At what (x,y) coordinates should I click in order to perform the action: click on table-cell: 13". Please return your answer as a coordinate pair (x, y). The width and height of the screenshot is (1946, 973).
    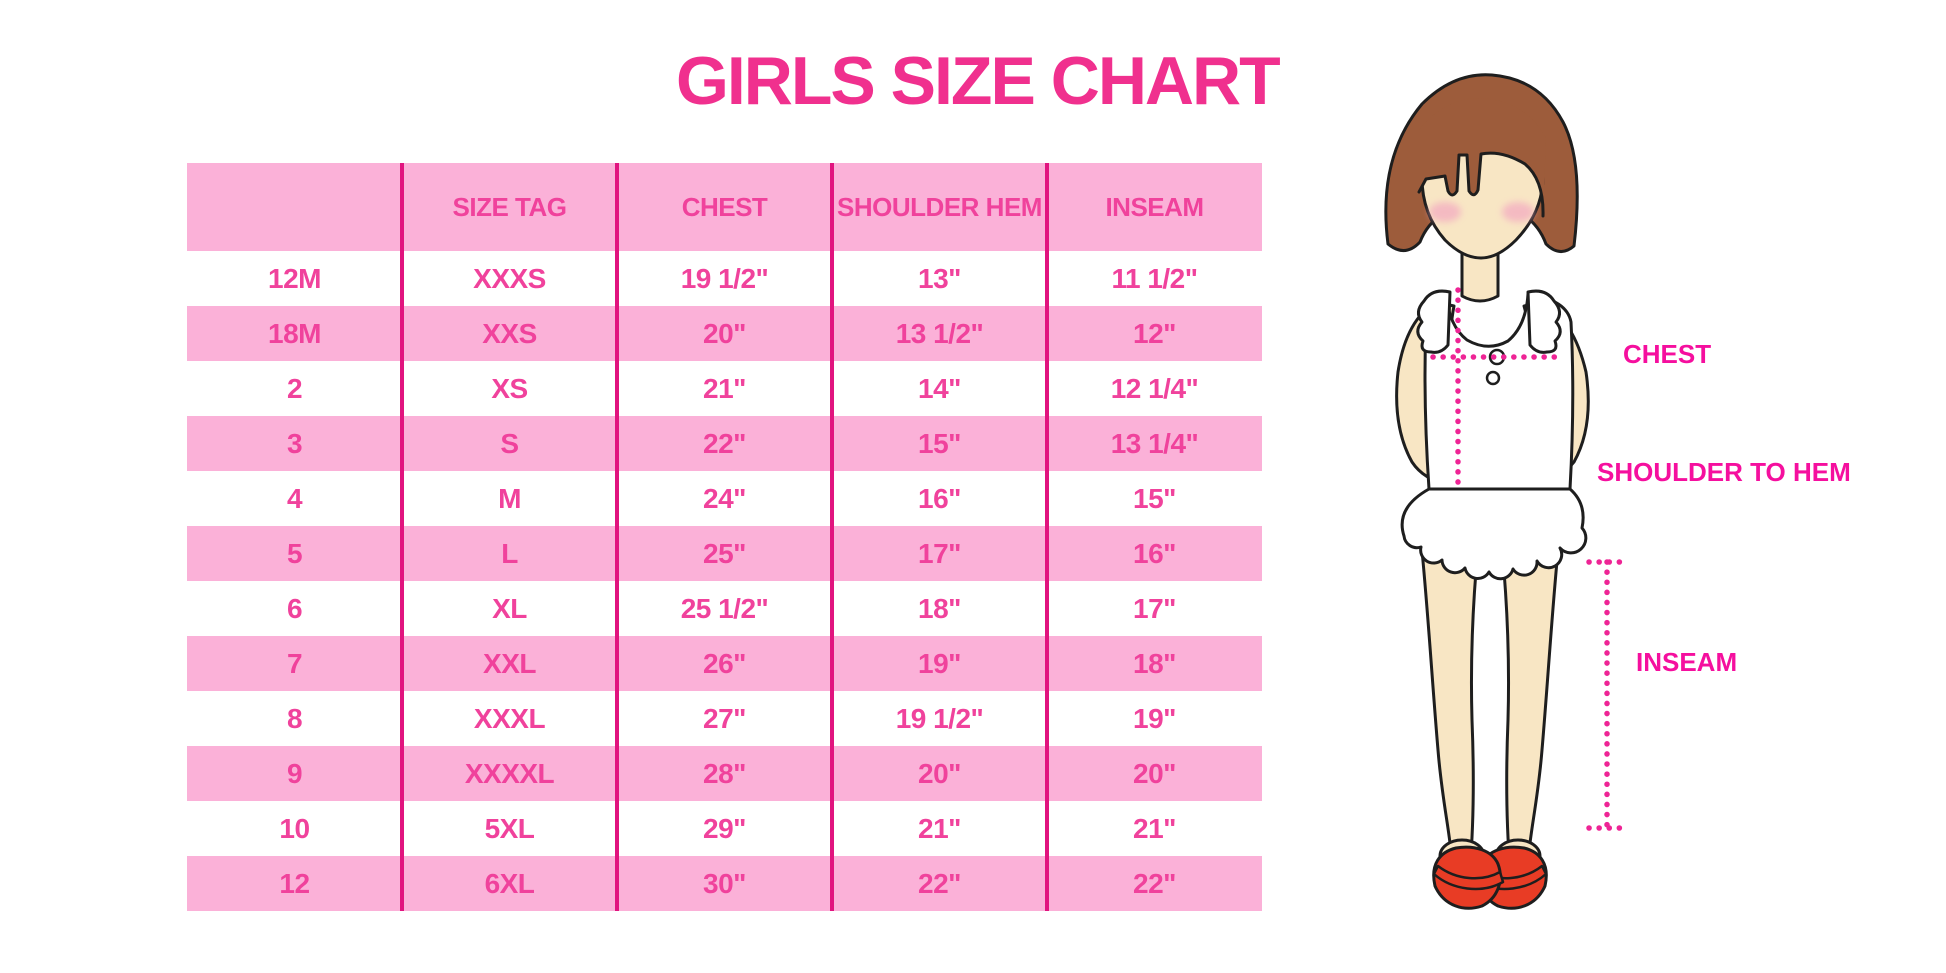
    Looking at the image, I should click on (939, 278).